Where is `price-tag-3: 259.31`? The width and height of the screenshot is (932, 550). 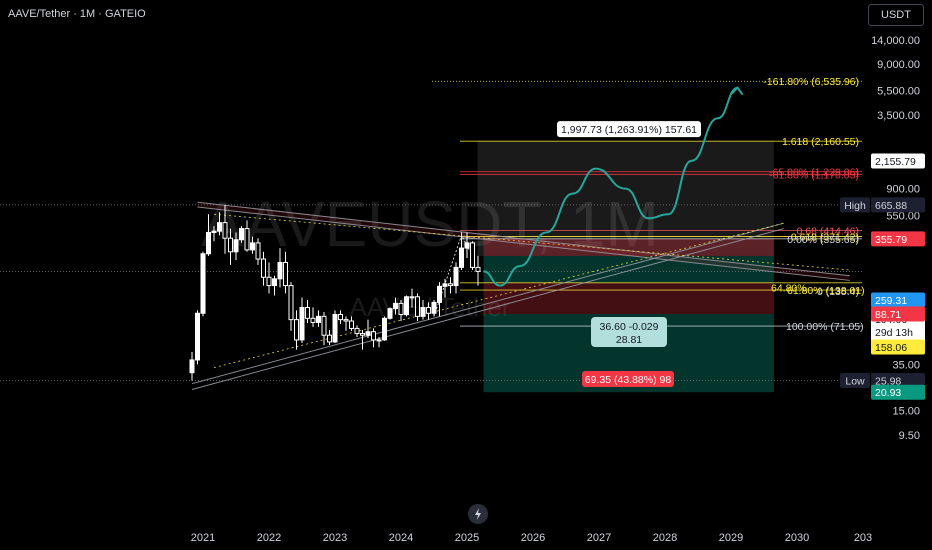 price-tag-3: 259.31 is located at coordinates (891, 301).